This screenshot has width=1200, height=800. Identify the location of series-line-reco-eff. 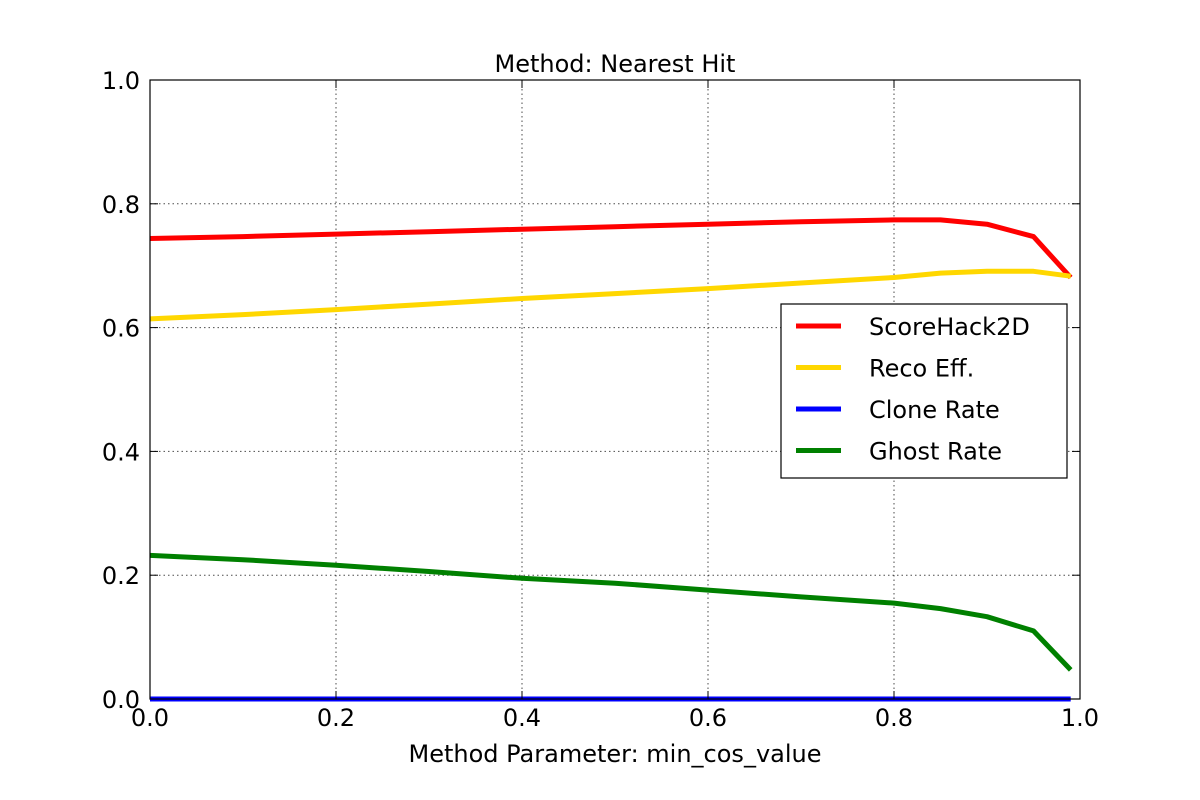
(610, 295).